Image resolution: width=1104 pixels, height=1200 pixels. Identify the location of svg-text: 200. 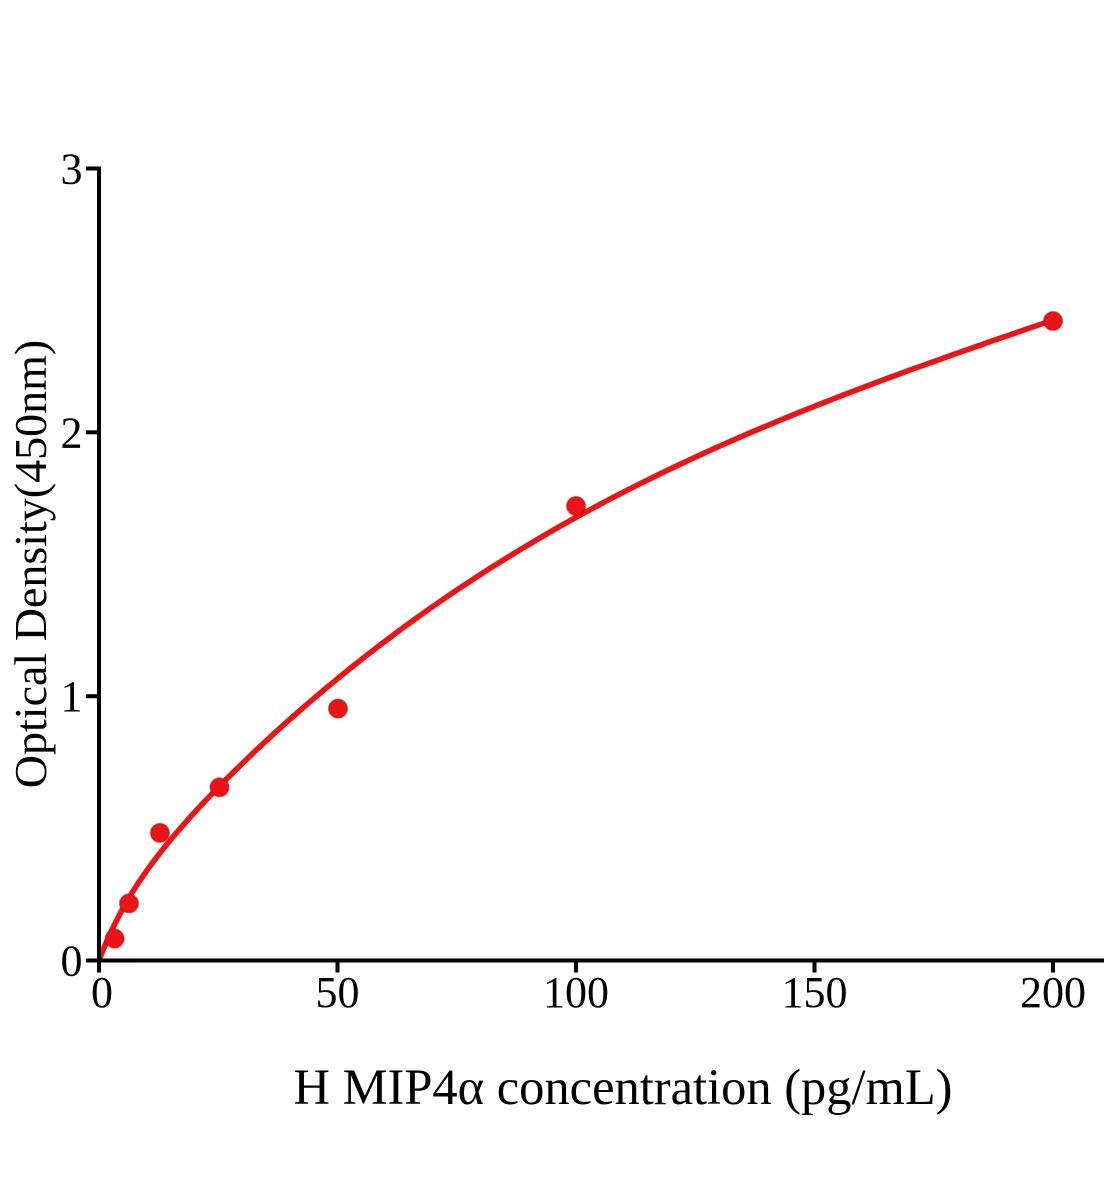
(1053, 992).